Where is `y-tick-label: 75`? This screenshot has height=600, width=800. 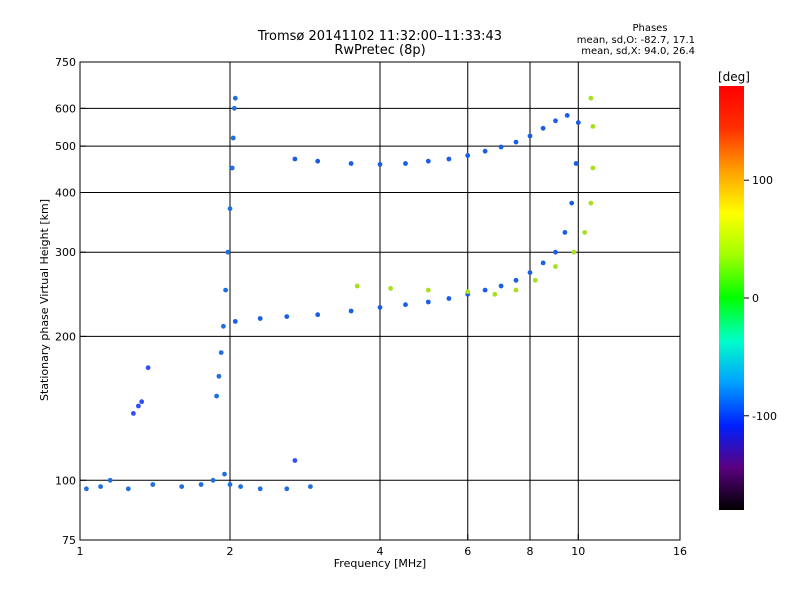 y-tick-label: 75 is located at coordinates (69, 540).